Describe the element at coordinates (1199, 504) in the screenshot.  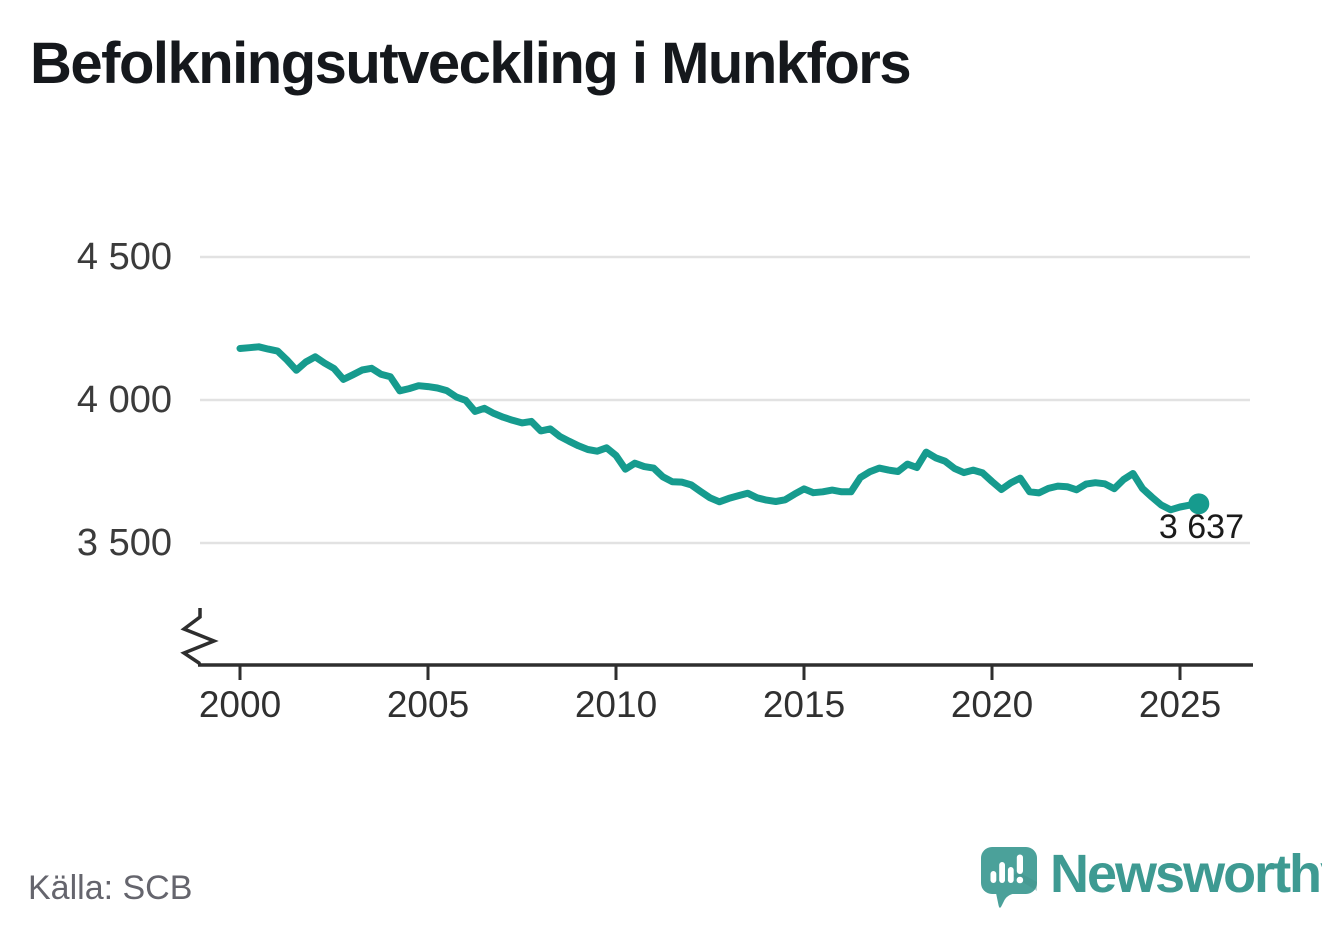
I see `last-point-marker` at that location.